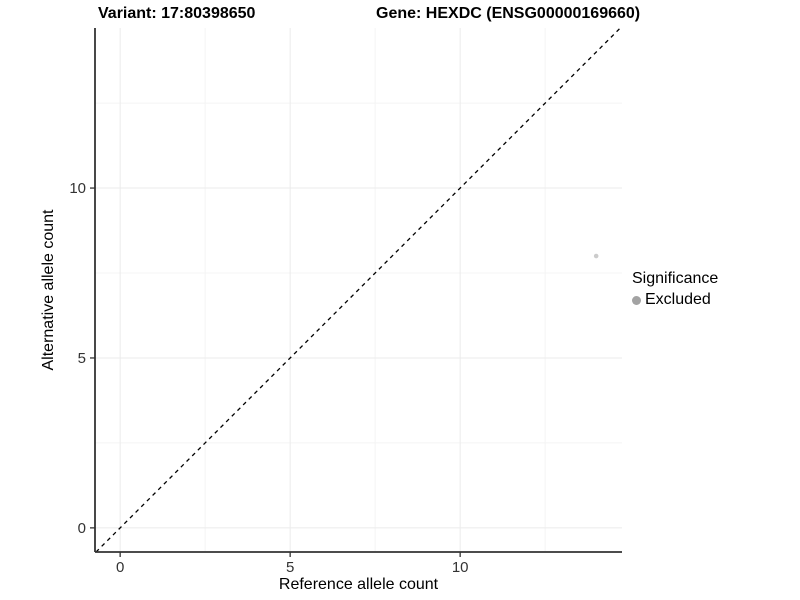  I want to click on y-tick-label: 5, so click(82, 358).